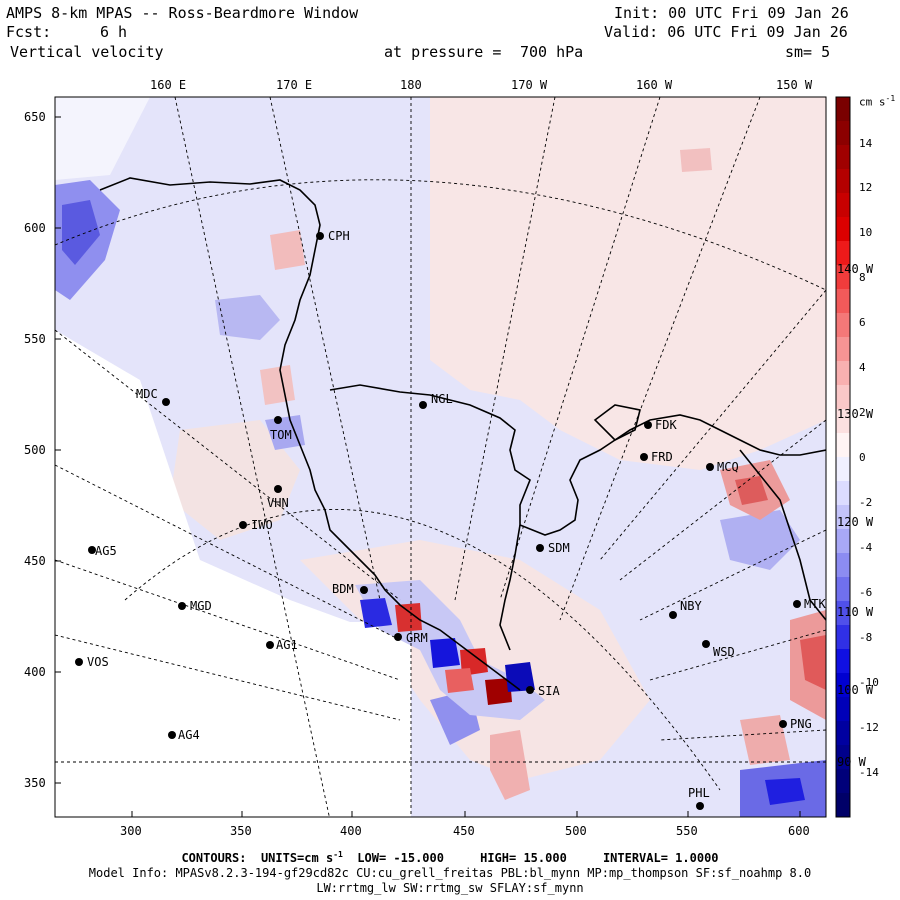 The width and height of the screenshot is (900, 900). I want to click on pressure-label: at pressure =, so click(443, 52).